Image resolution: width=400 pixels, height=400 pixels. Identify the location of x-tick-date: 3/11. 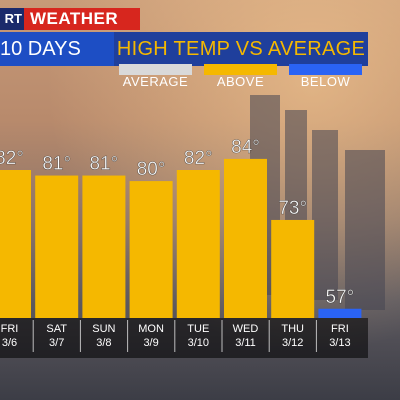
(245, 343).